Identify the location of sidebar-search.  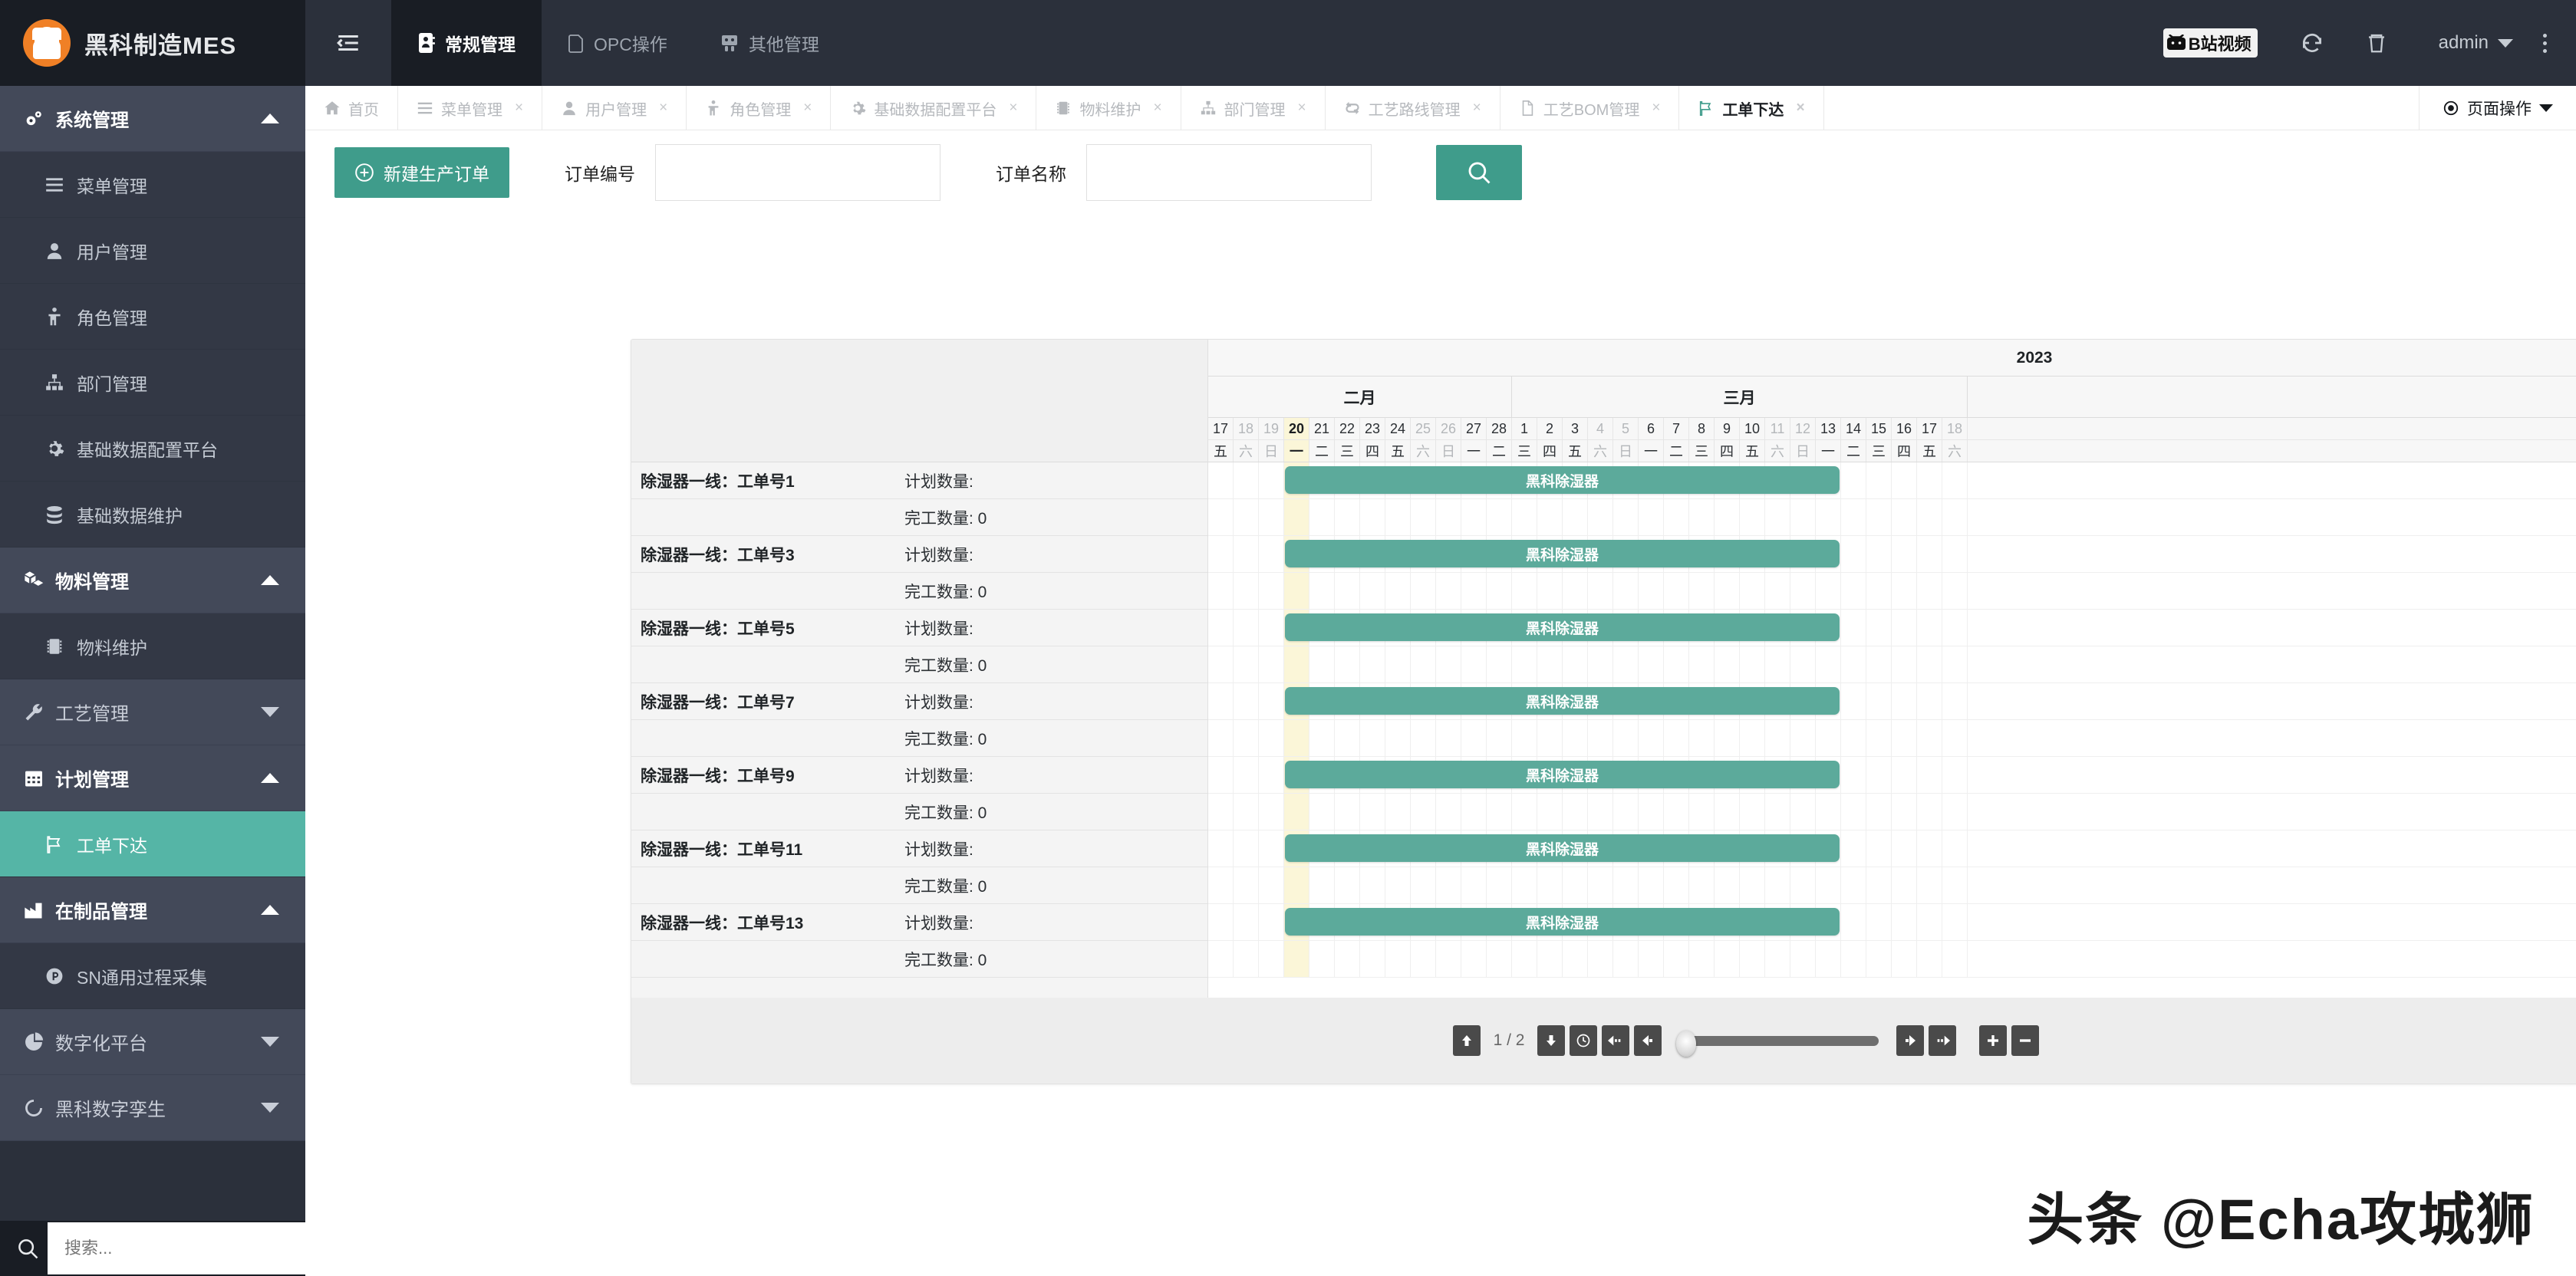
(152, 1248).